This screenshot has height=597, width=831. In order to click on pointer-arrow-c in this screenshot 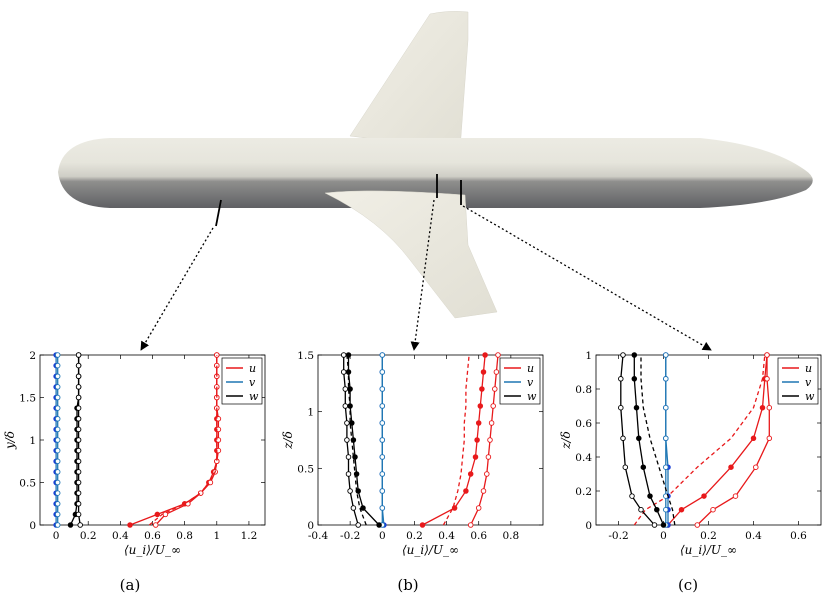, I will do `click(587, 278)`.